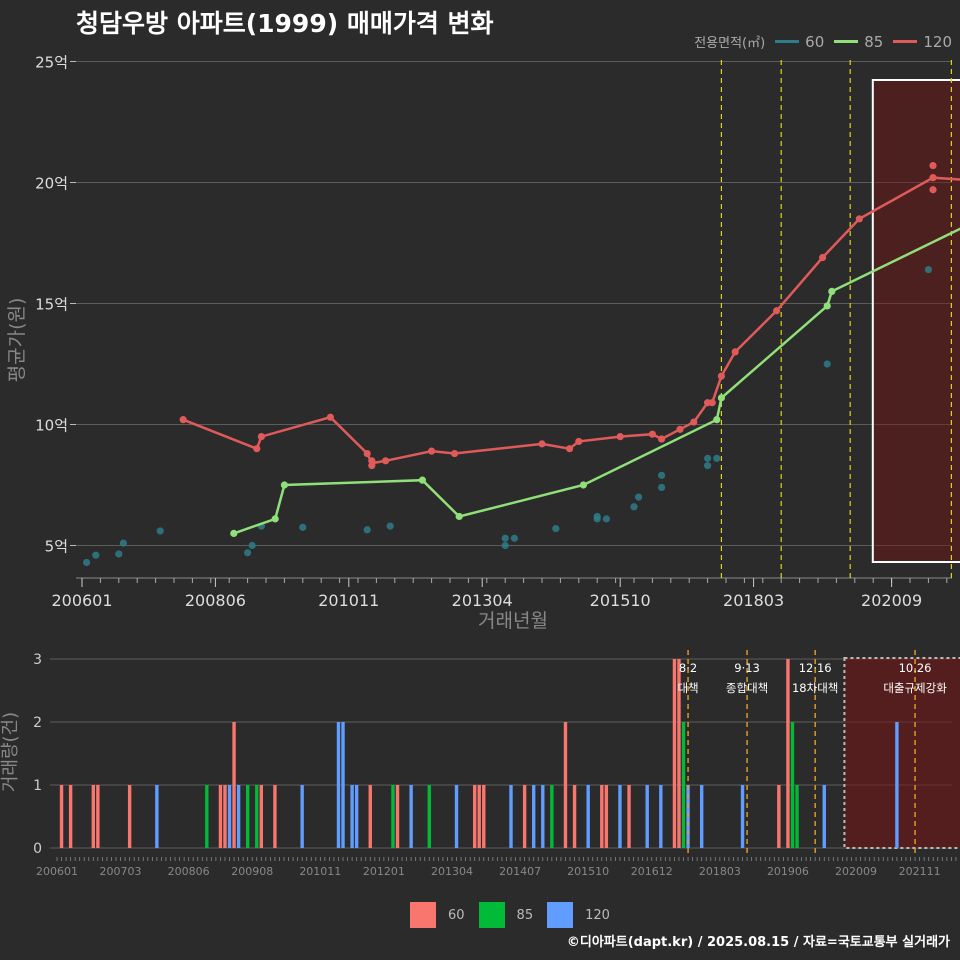 The image size is (960, 960). Describe the element at coordinates (252, 871) in the screenshot. I see `bar-x-tick-label: 200908` at that location.